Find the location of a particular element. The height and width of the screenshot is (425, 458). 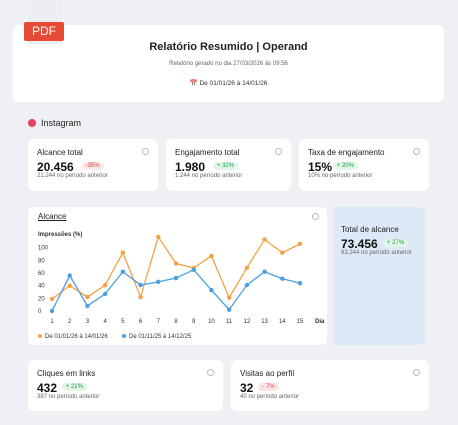

x-tick-label: 2 is located at coordinates (70, 322).